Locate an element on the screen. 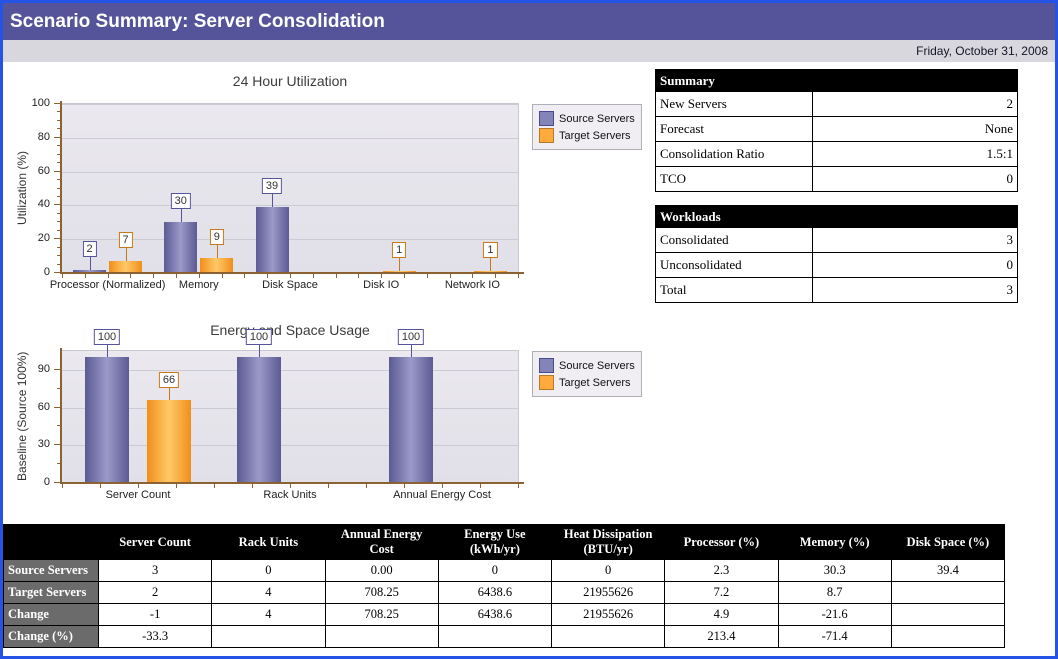  summary-label: Consolidation Ratio is located at coordinates (734, 154).